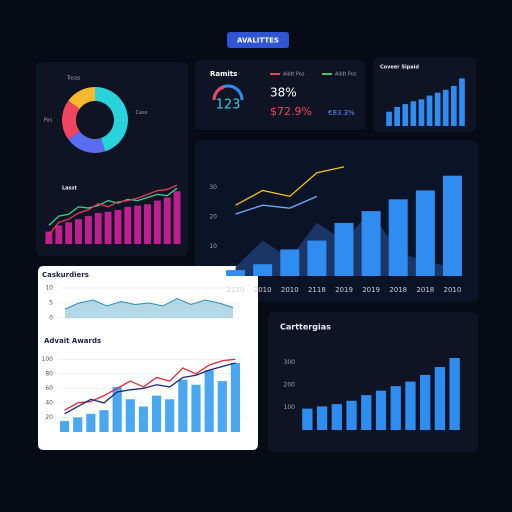 The height and width of the screenshot is (512, 512). I want to click on gauge, so click(218, 93).